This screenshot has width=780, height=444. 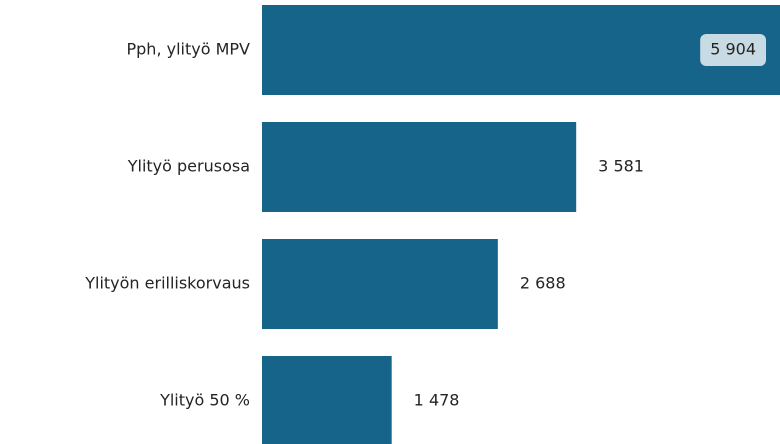 What do you see at coordinates (167, 283) in the screenshot?
I see `category-label: Ylityön erilliskorvaus` at bounding box center [167, 283].